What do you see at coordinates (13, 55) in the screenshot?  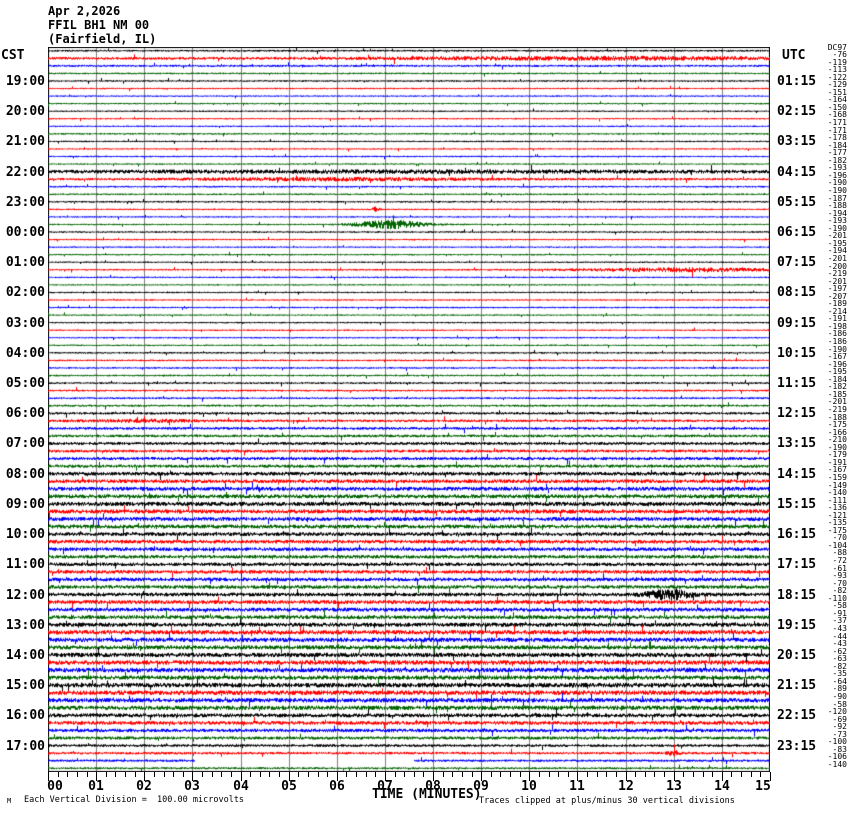 I see `left-timezone-header: CST` at bounding box center [13, 55].